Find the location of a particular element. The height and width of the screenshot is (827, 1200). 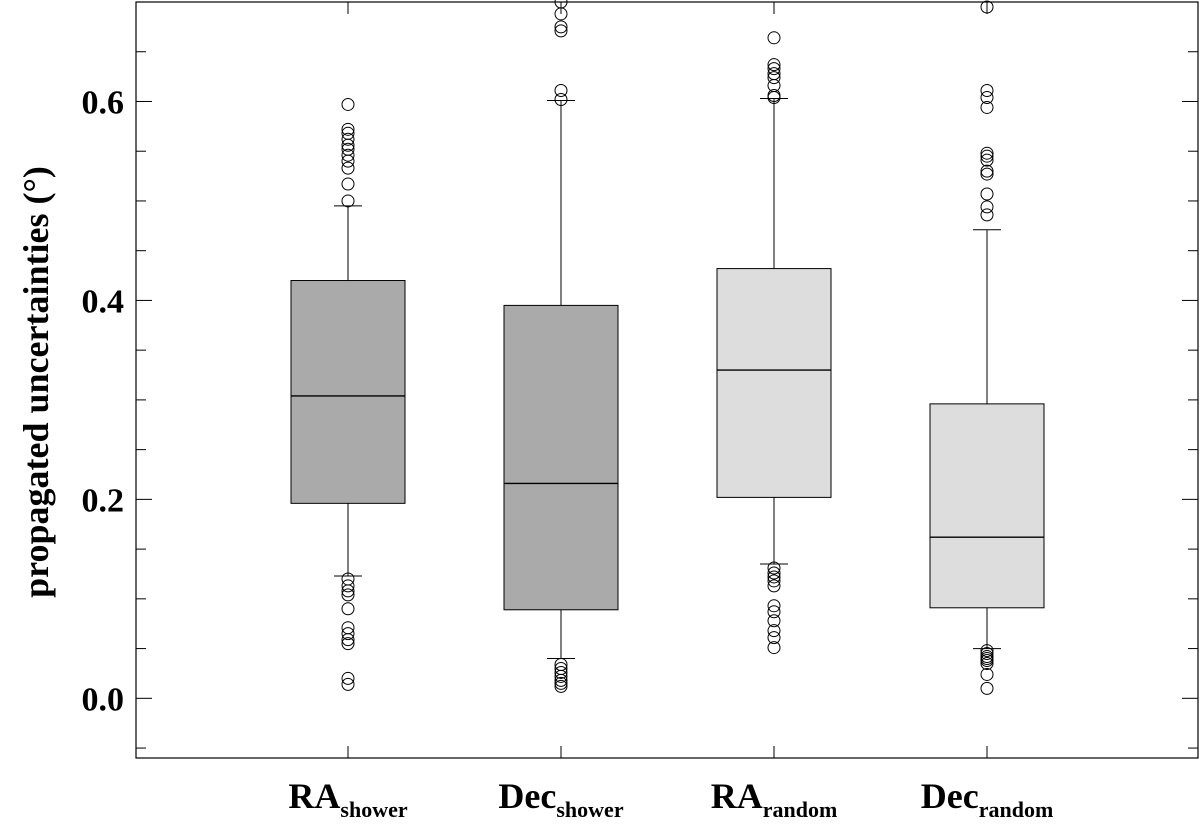

y-tick-label: 0.6 is located at coordinates (103, 102).